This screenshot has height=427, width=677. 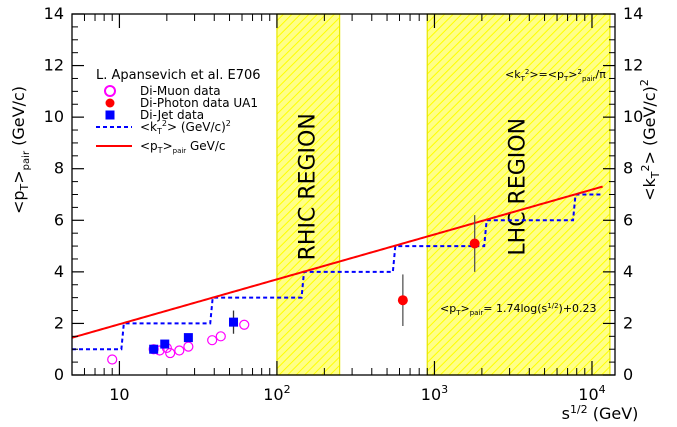 What do you see at coordinates (555, 75) in the screenshot?
I see `annotation-kt2-relation: <kT2>=<pT>2pair/π` at bounding box center [555, 75].